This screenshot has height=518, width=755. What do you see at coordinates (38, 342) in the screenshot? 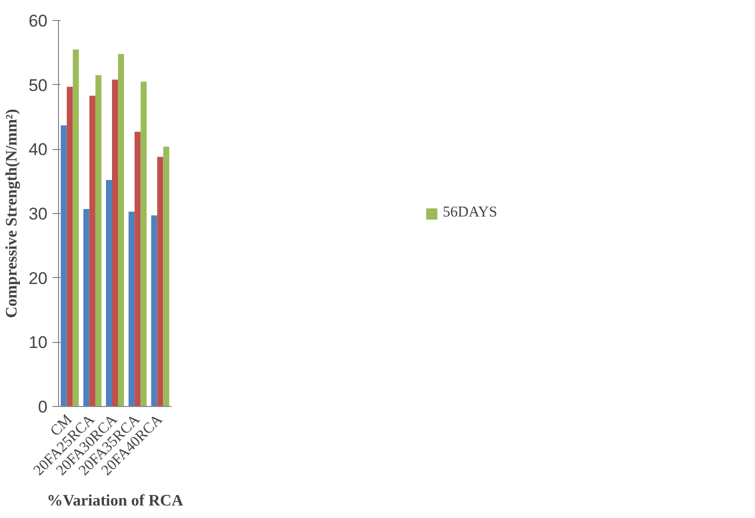
I see `y-tick-label: 10` at bounding box center [38, 342].